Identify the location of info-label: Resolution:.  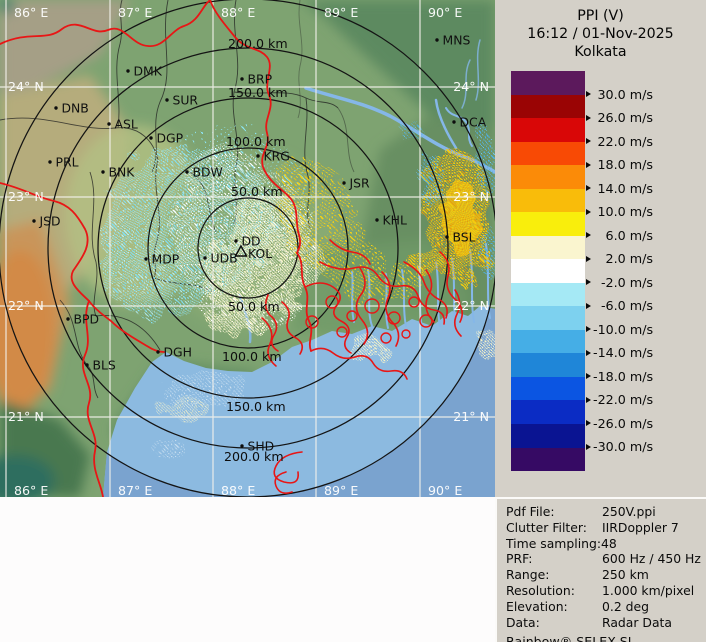
(540, 590).